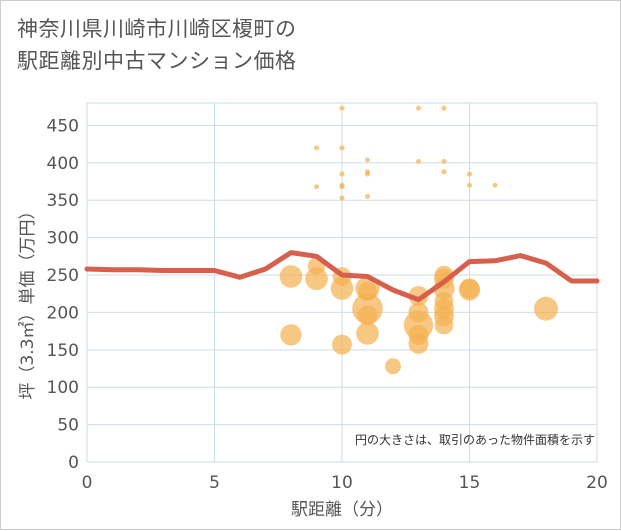 Image resolution: width=621 pixels, height=531 pixels. Describe the element at coordinates (475, 439) in the screenshot. I see `size-annotation: 円の大きさは、取引のあった物件面積を示す` at that location.